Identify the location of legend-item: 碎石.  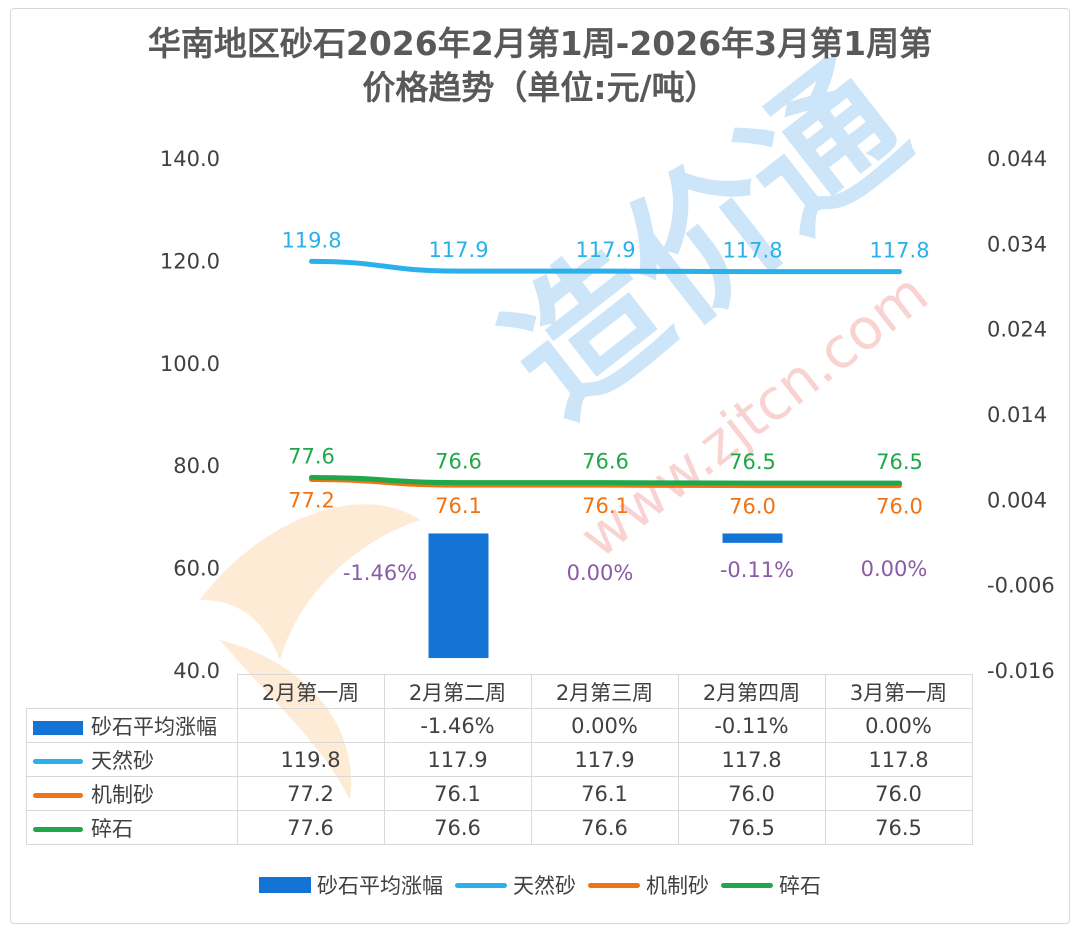
(771, 885).